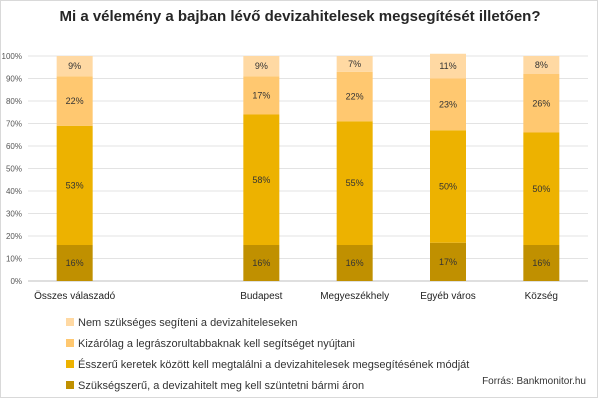 This screenshot has height=400, width=600. What do you see at coordinates (14, 124) in the screenshot?
I see `y-tick-label: 70%` at bounding box center [14, 124].